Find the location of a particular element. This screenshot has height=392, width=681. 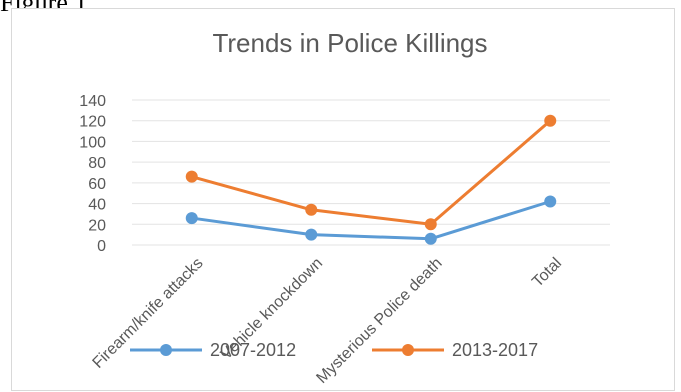

y-tick-label: 140 is located at coordinates (92, 101).